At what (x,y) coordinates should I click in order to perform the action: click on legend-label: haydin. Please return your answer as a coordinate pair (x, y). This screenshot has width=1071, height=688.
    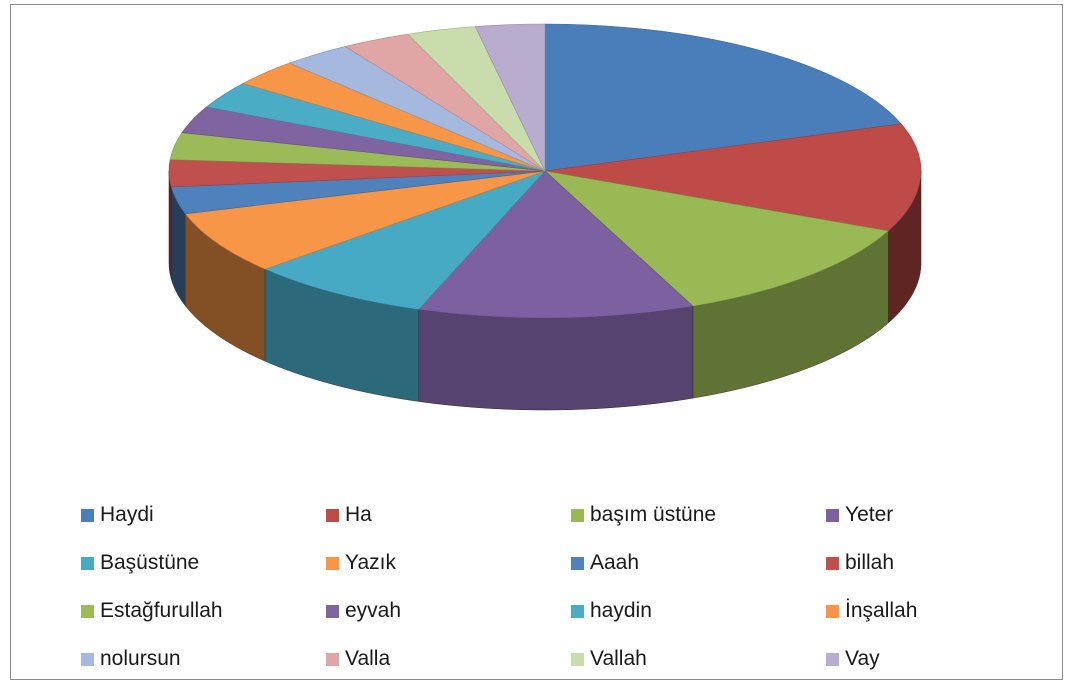
    Looking at the image, I should click on (621, 610).